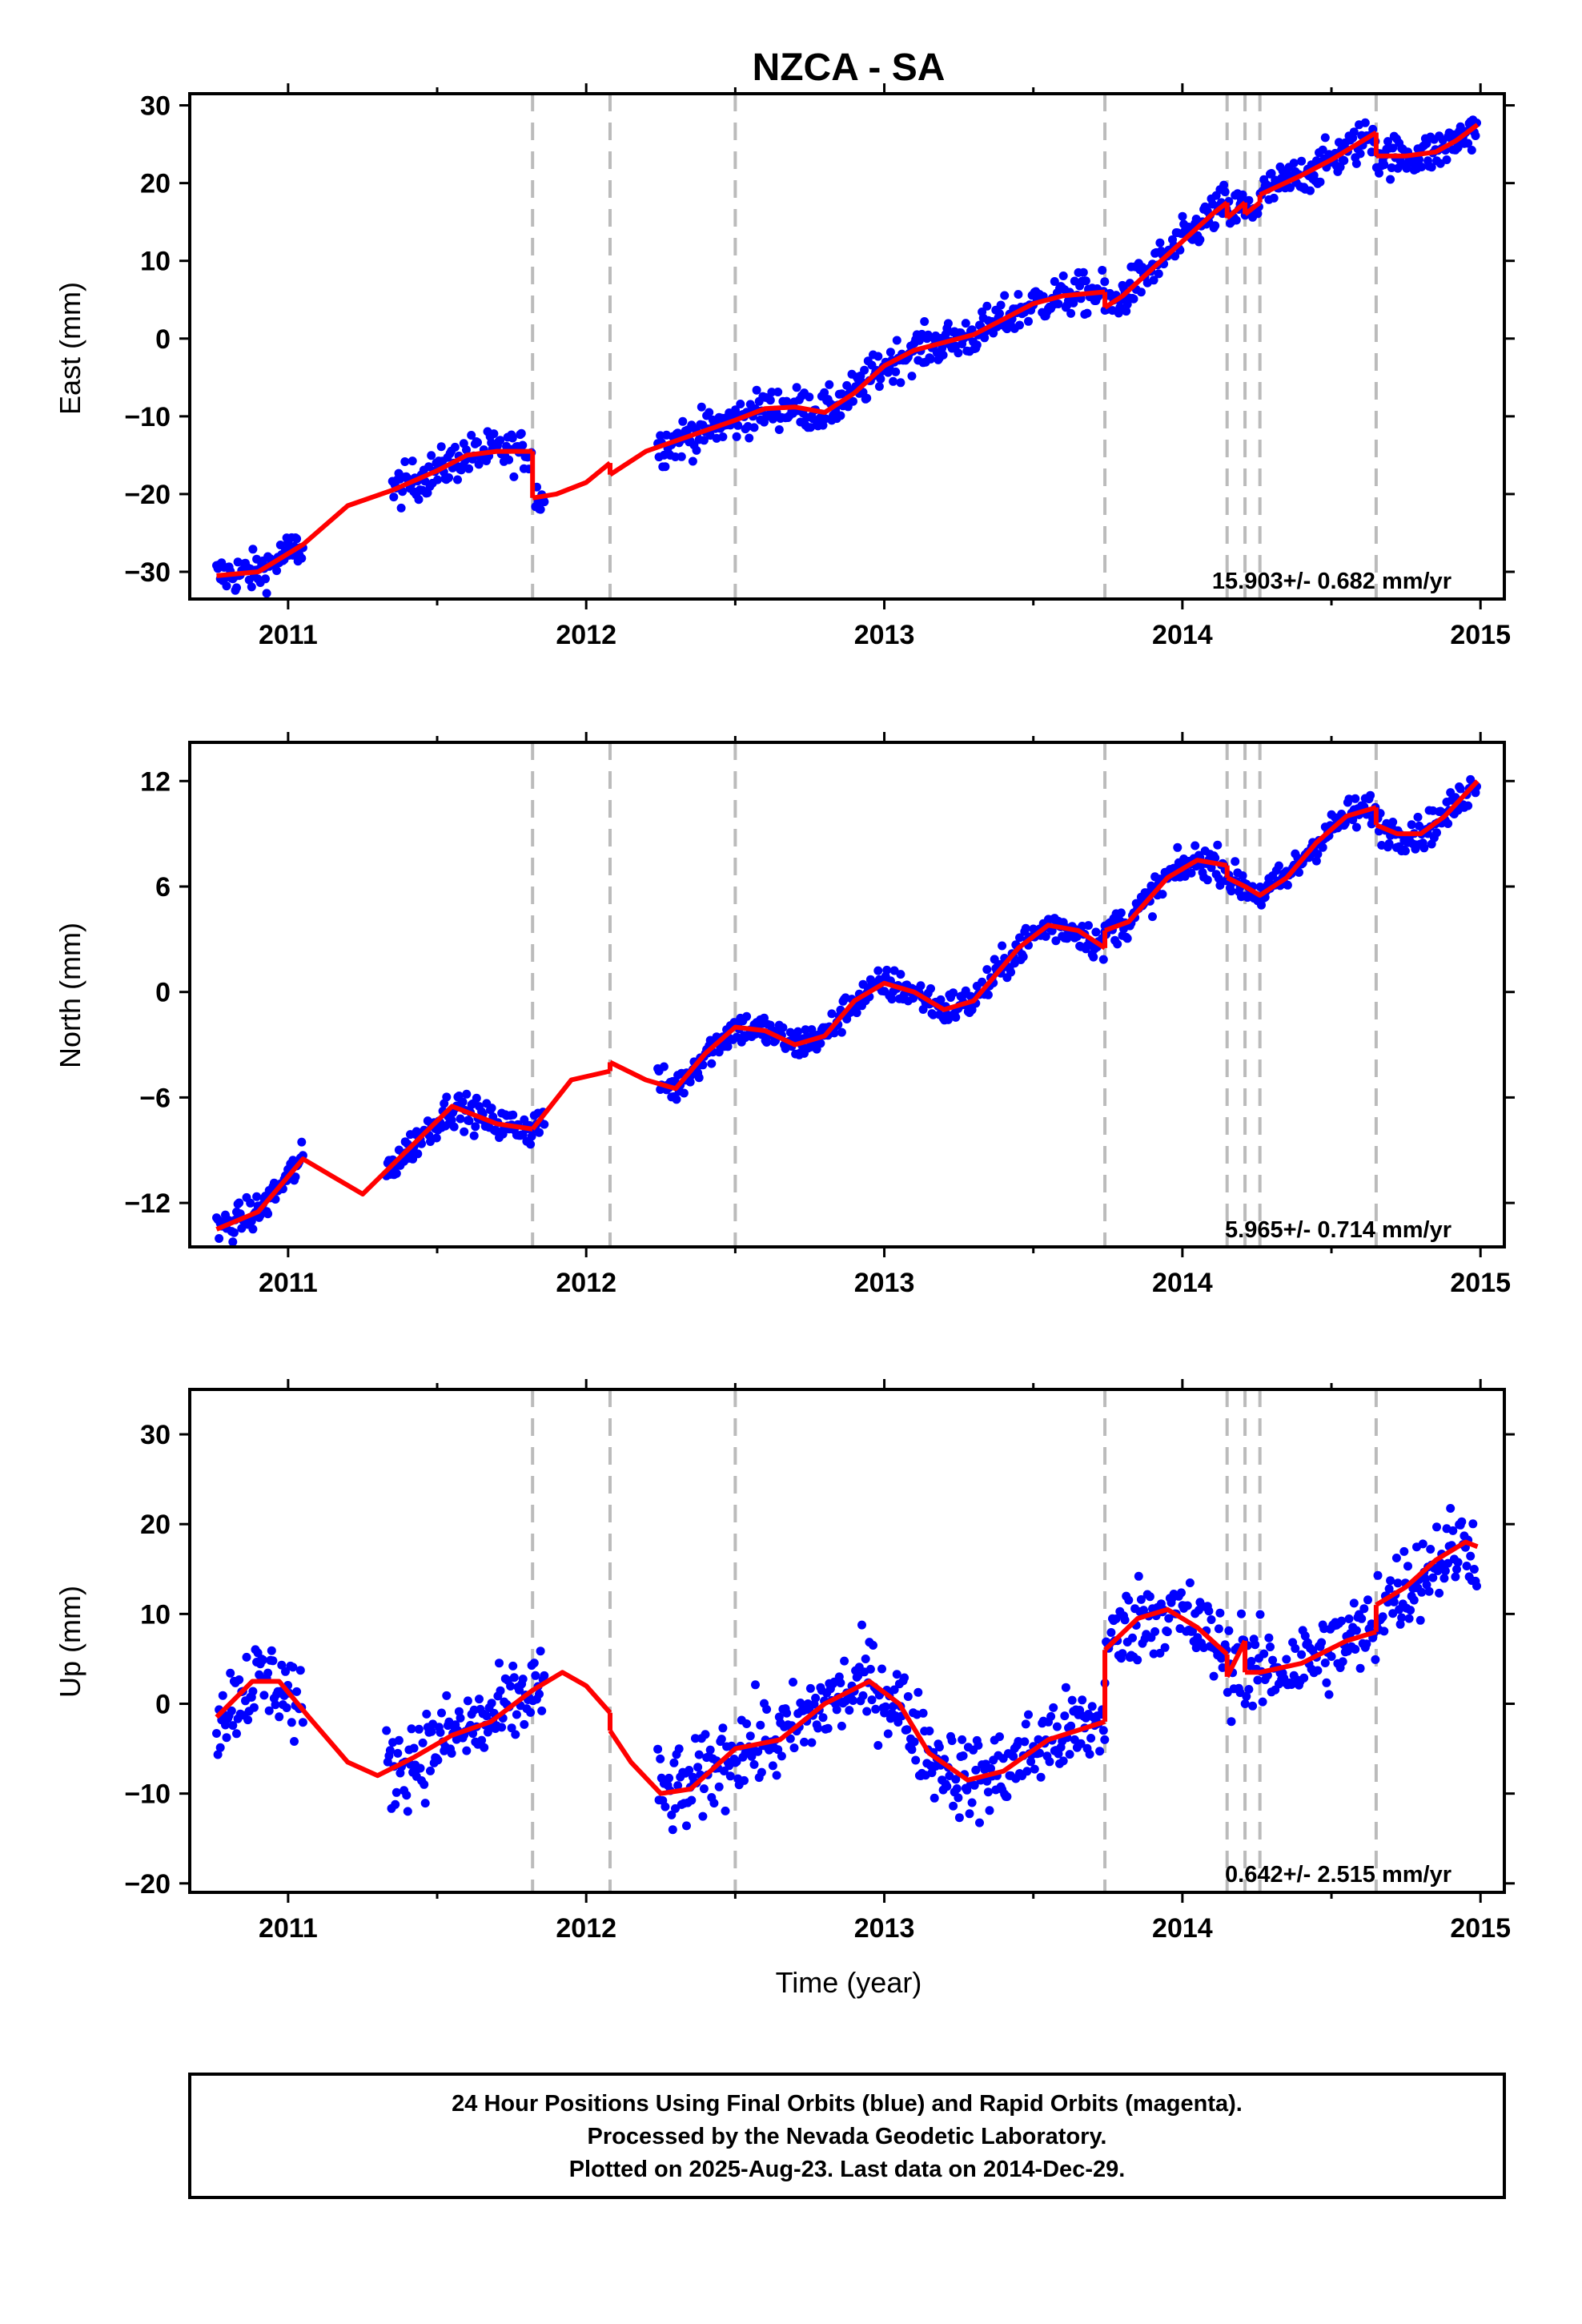  I want to click on x-tick-label: 2013, so click(884, 1929).